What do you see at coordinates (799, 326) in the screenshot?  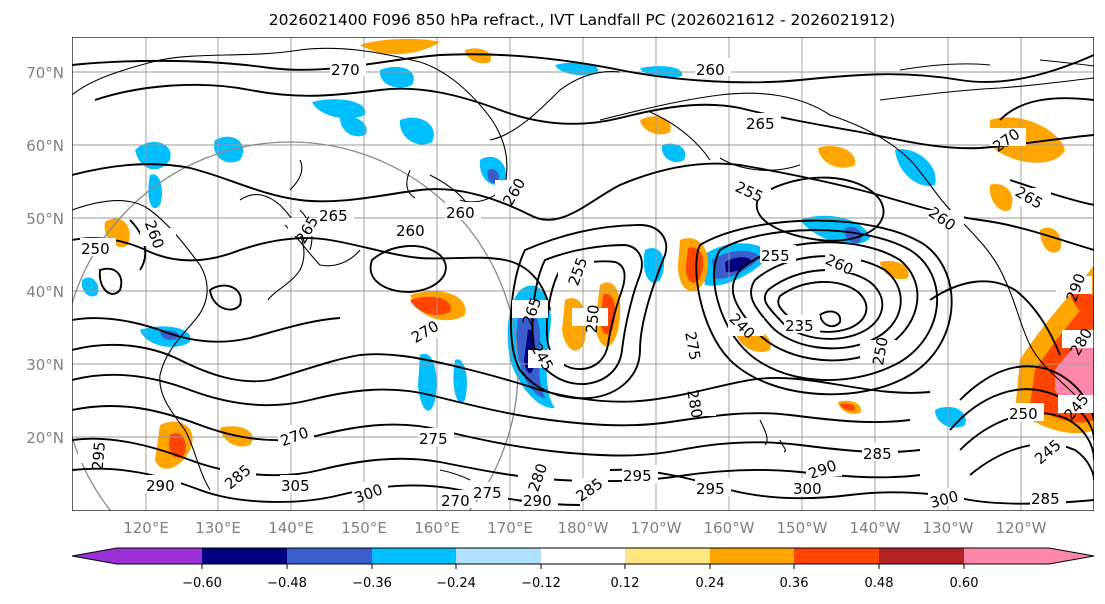 I see `contour-label: 235` at bounding box center [799, 326].